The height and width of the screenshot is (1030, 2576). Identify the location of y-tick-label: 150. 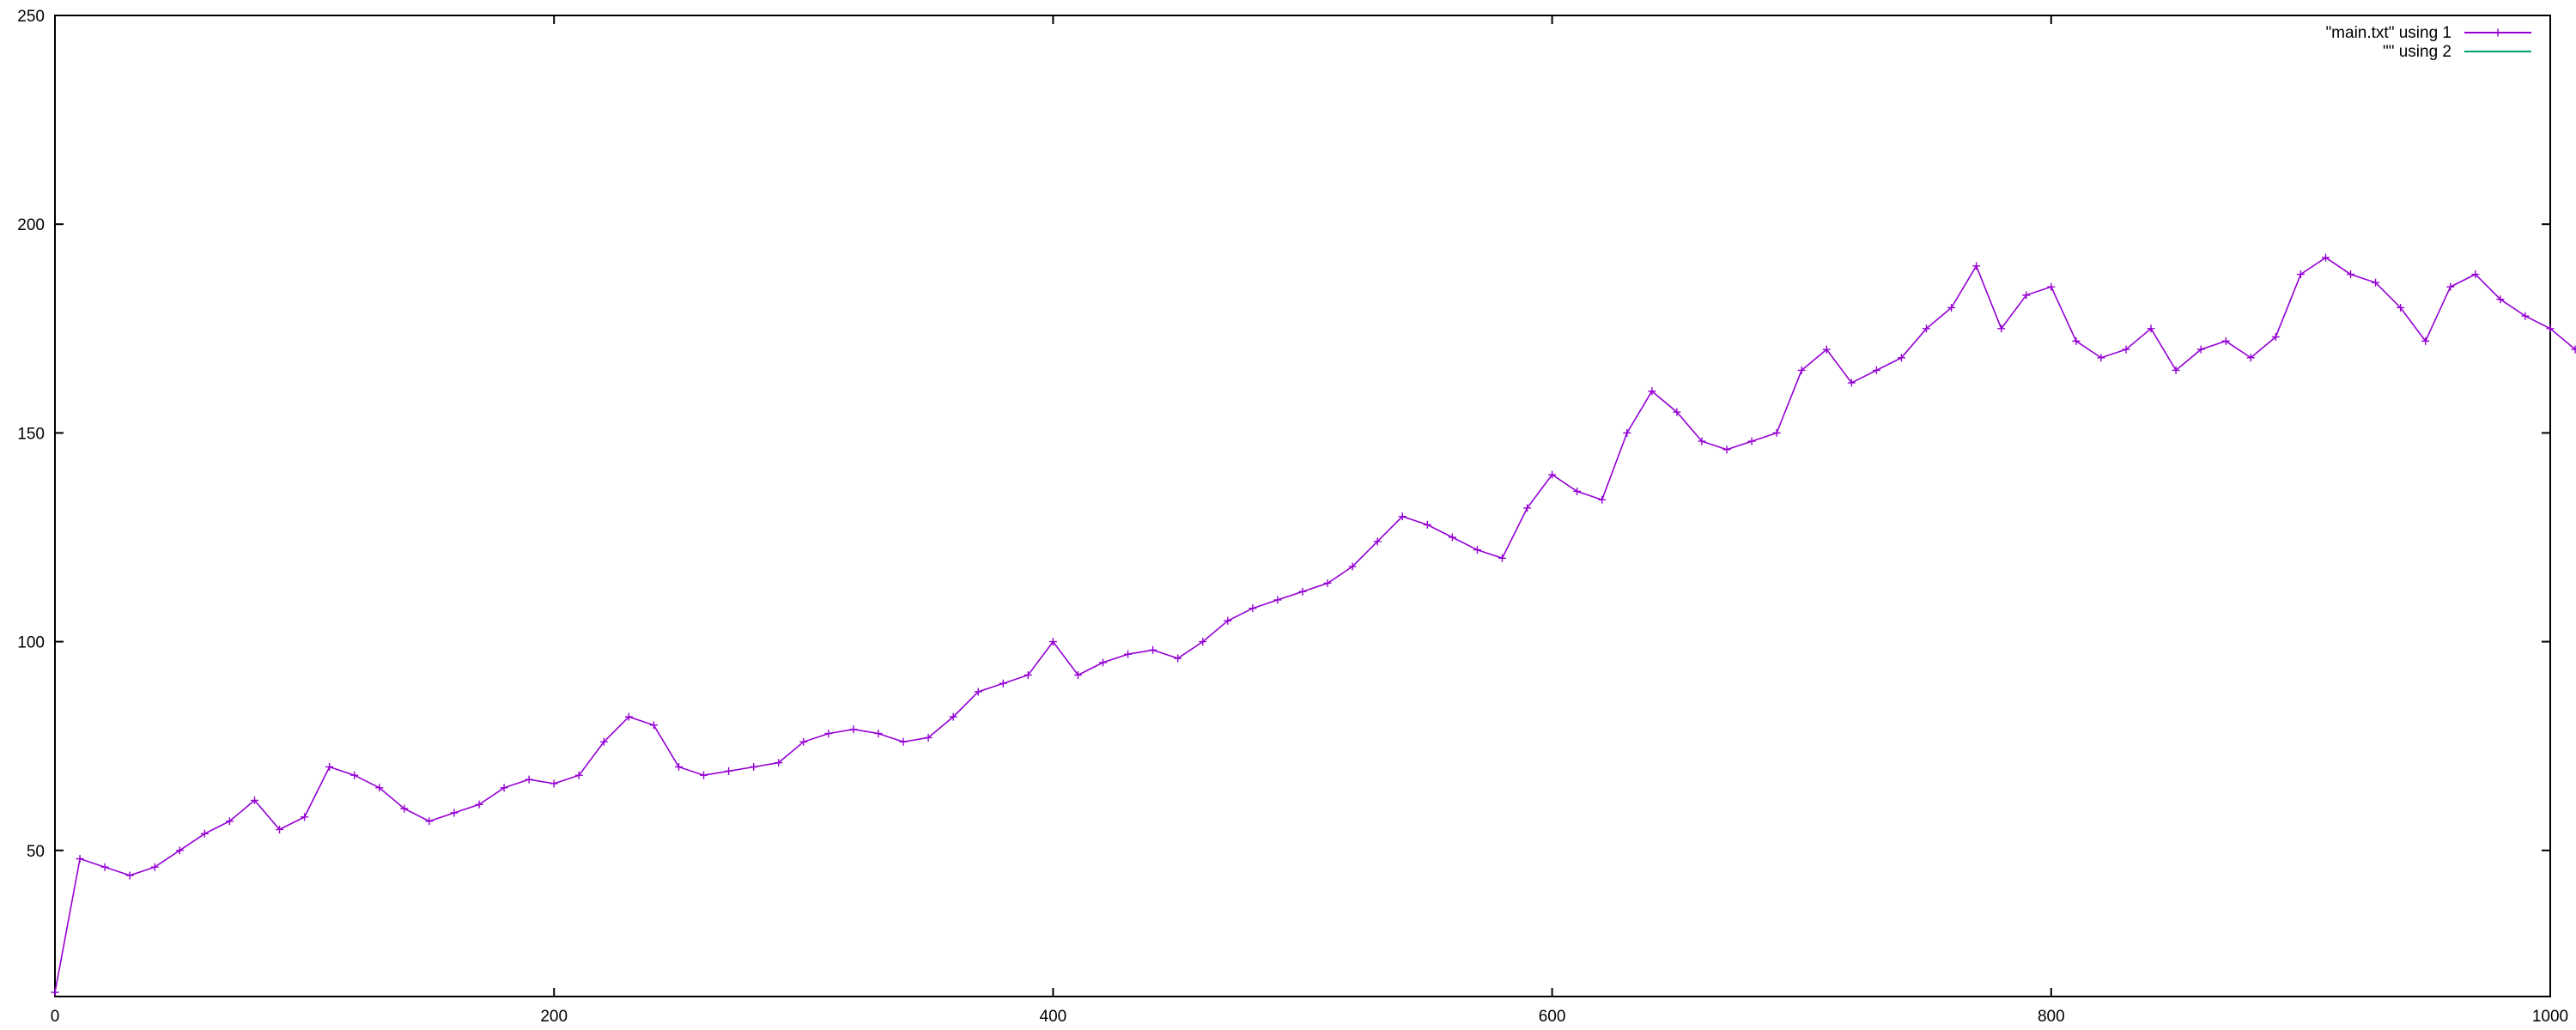
(31, 434).